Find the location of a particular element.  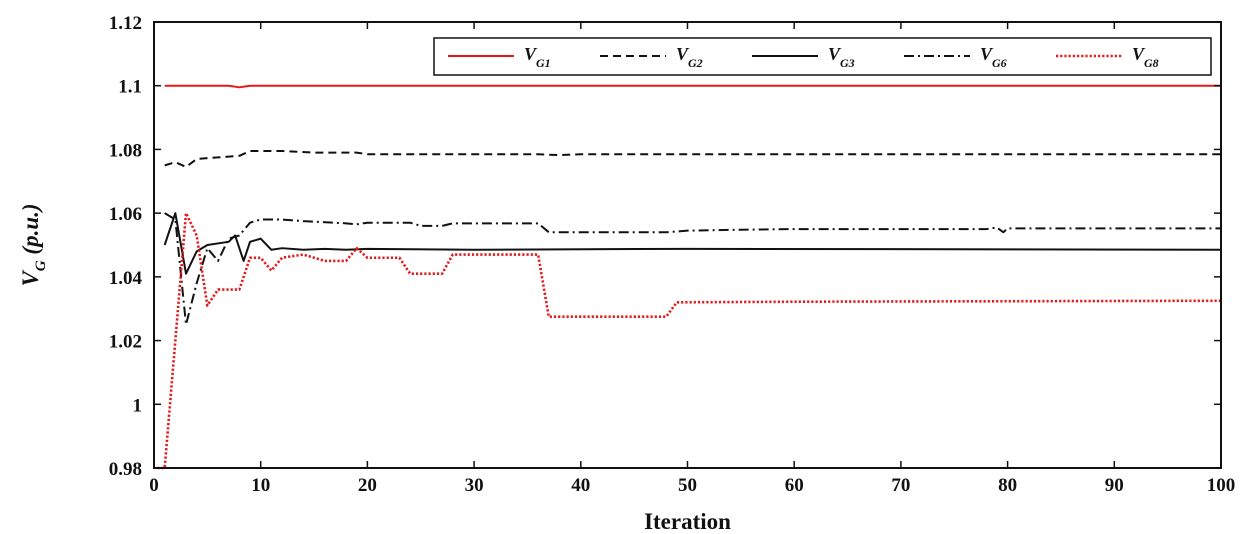

y-tick-label: 1.12 is located at coordinates (125, 23).